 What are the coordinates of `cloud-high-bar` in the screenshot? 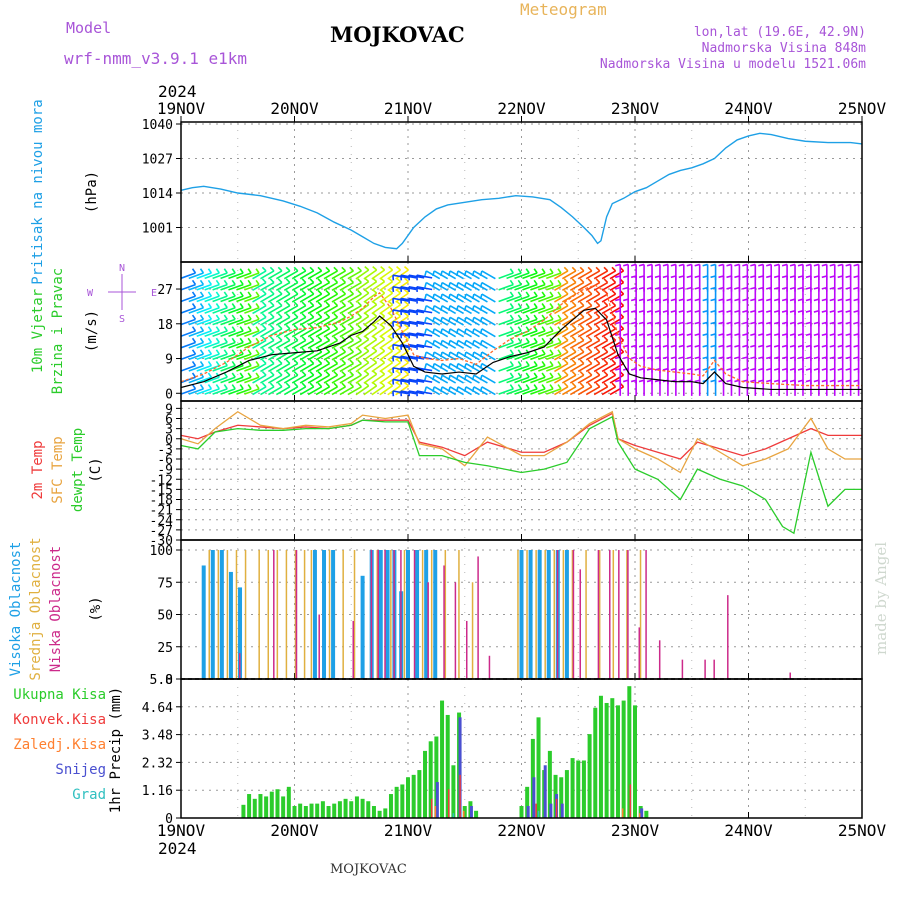 It's located at (539, 614).